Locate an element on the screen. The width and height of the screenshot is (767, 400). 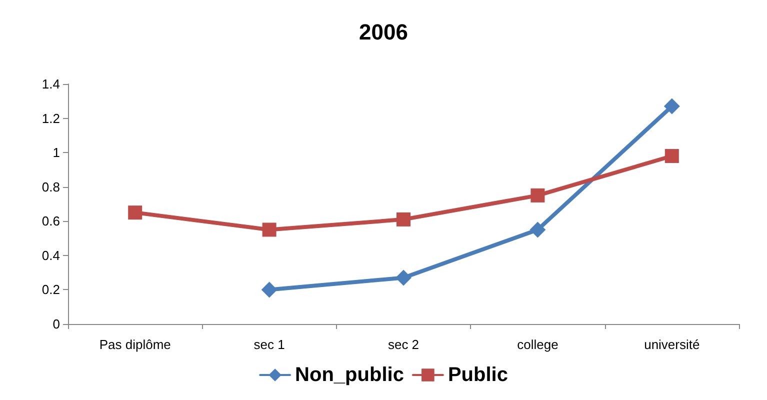
y-tick-label: 0.6 is located at coordinates (51, 221).